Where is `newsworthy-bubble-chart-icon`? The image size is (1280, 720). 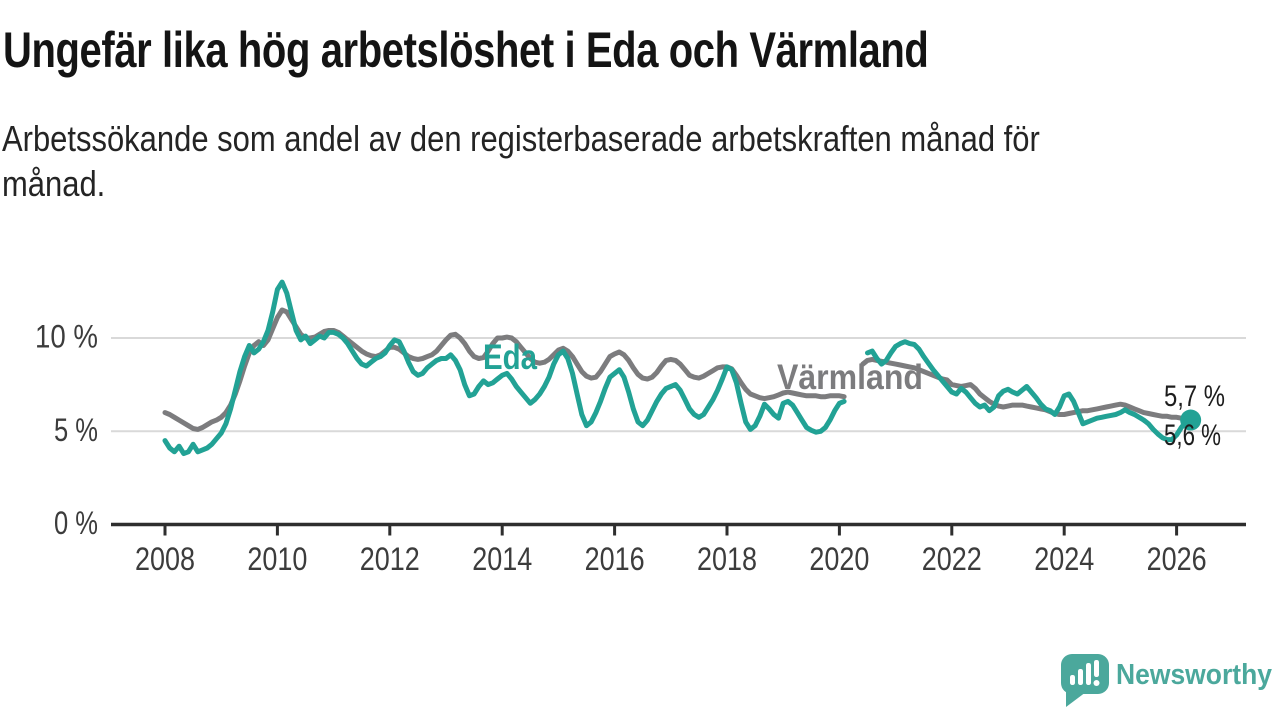
newsworthy-bubble-chart-icon is located at coordinates (1085, 680).